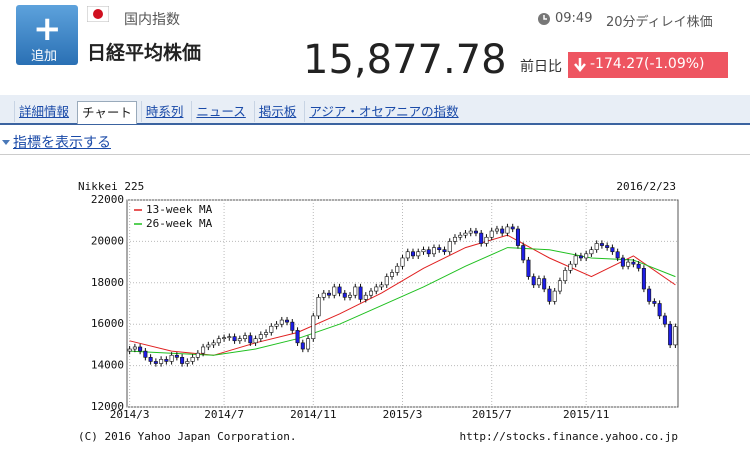 Image resolution: width=750 pixels, height=451 pixels. Describe the element at coordinates (43, 111) in the screenshot. I see `tab: 詳細情報` at that location.